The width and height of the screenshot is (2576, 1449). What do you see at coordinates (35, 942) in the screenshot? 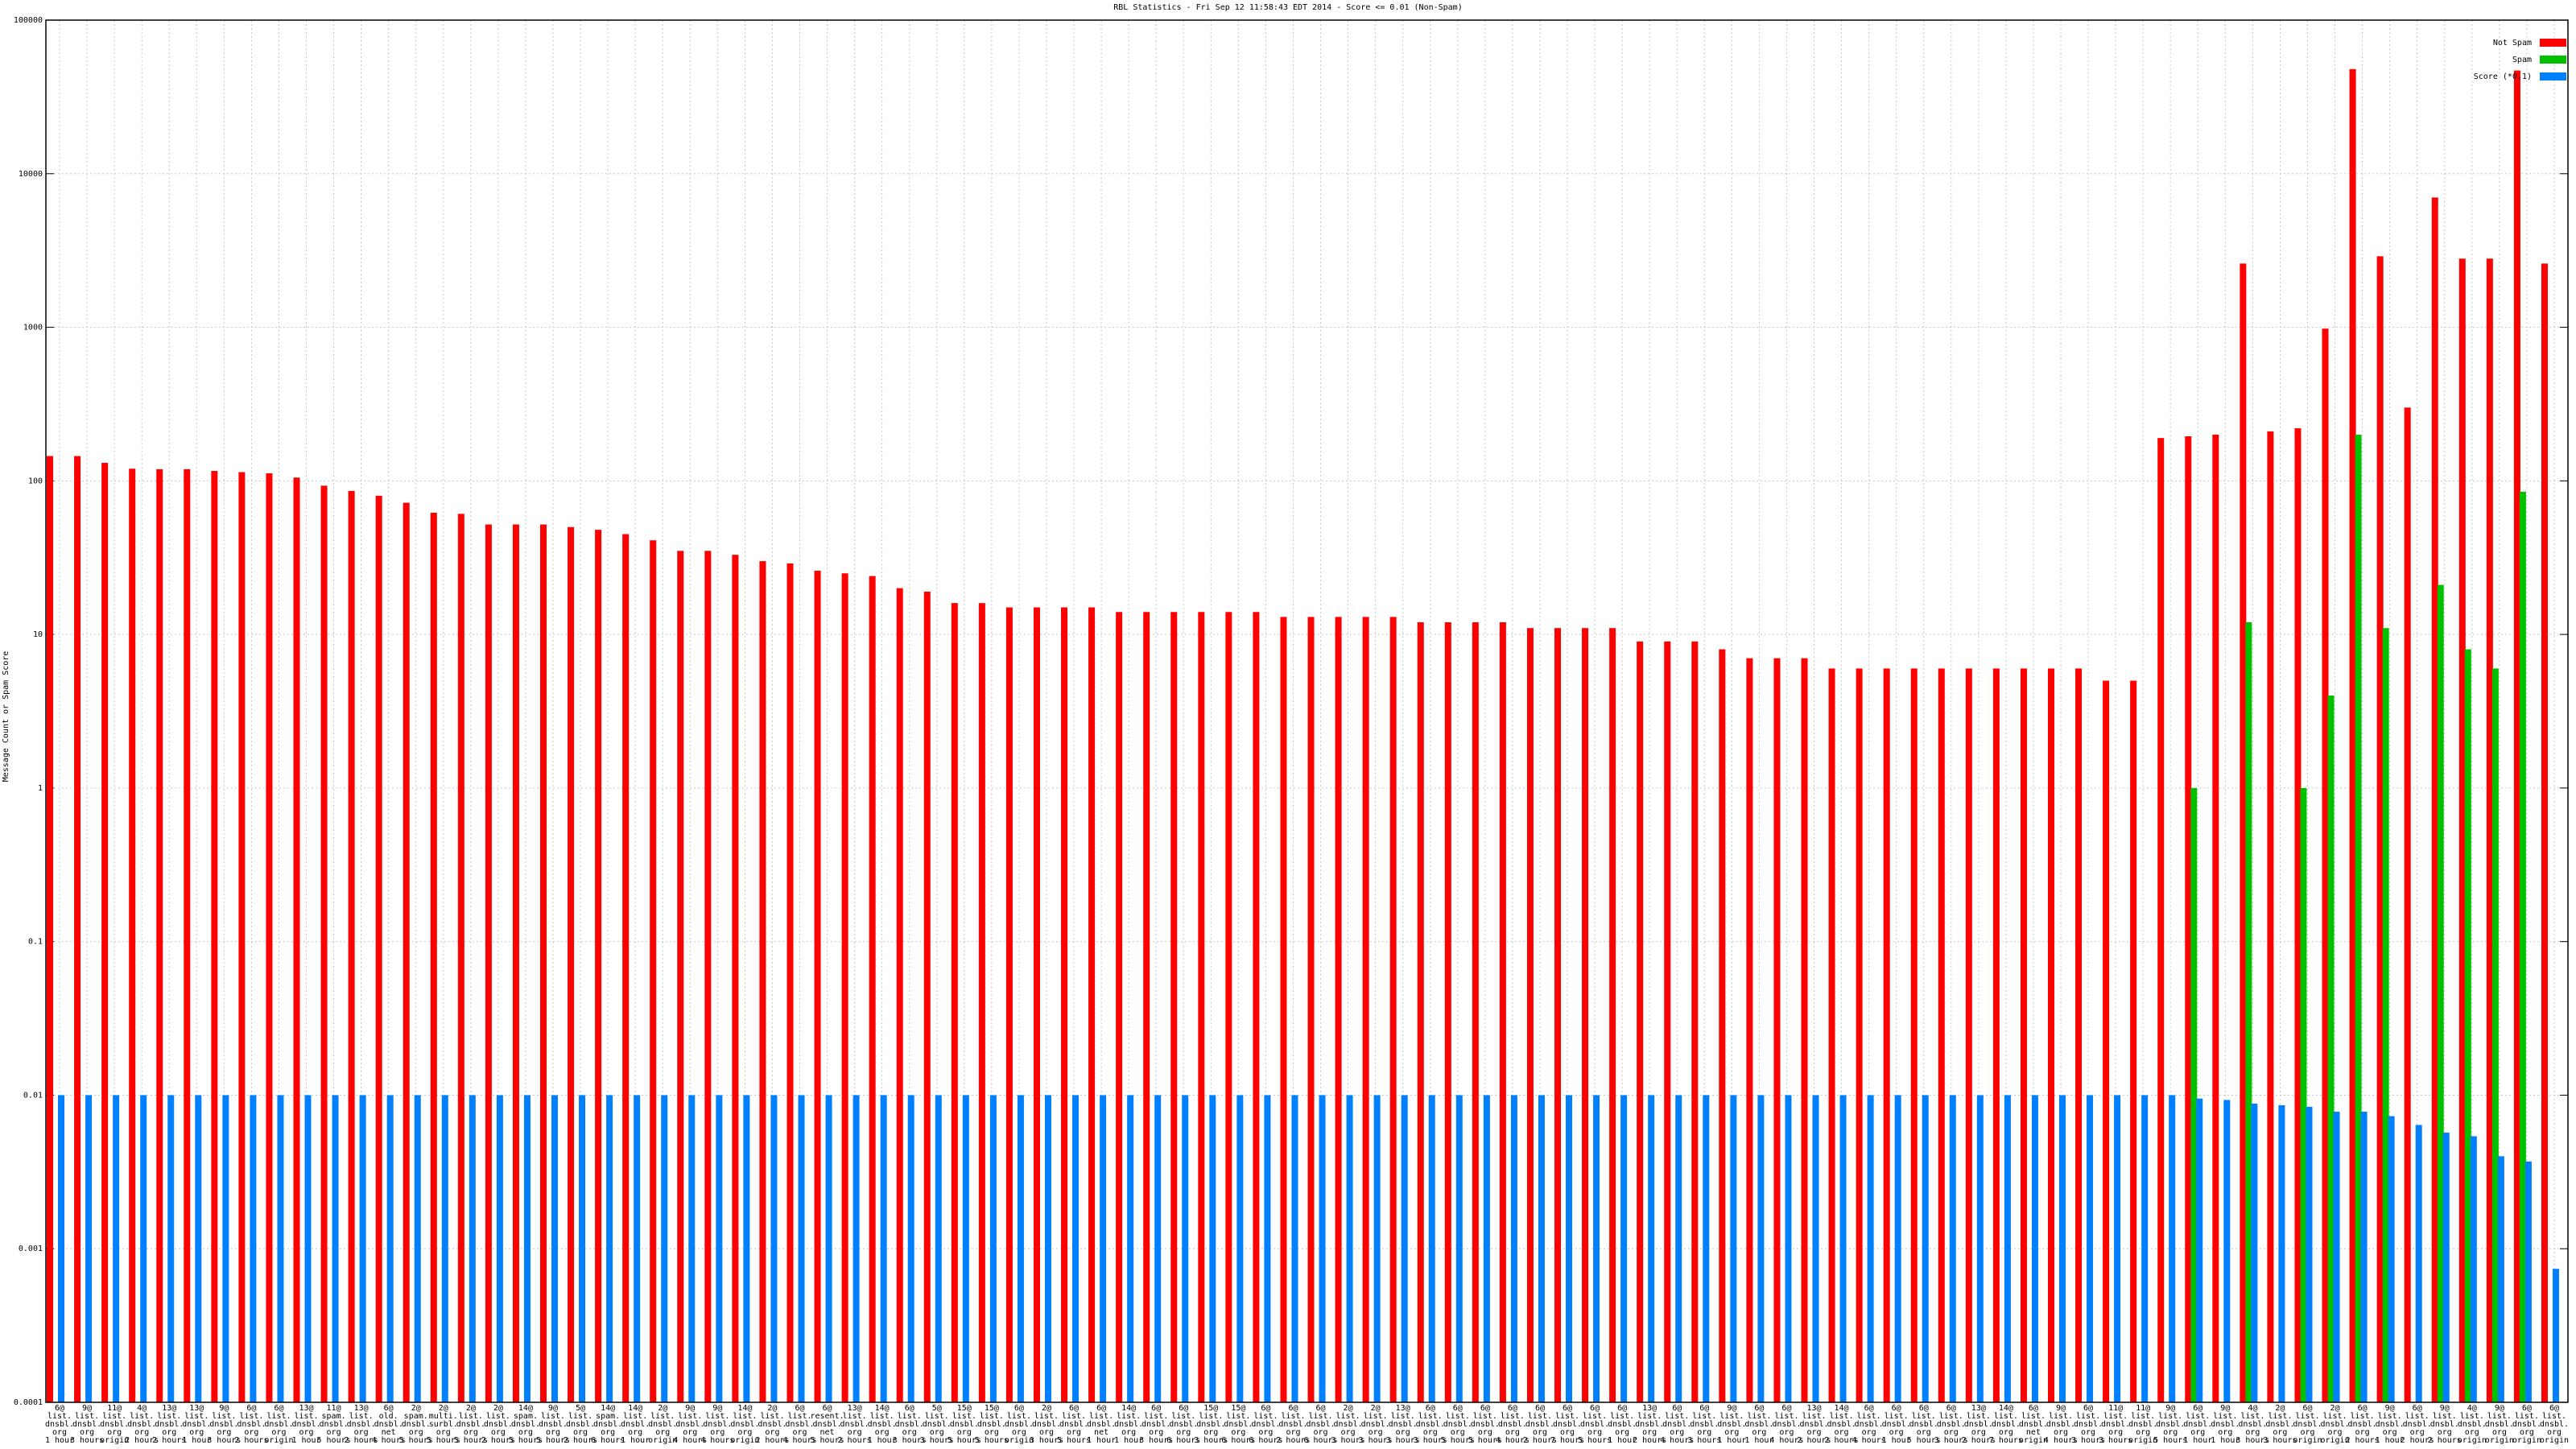
I see `y-tick-label: 0.1` at bounding box center [35, 942].